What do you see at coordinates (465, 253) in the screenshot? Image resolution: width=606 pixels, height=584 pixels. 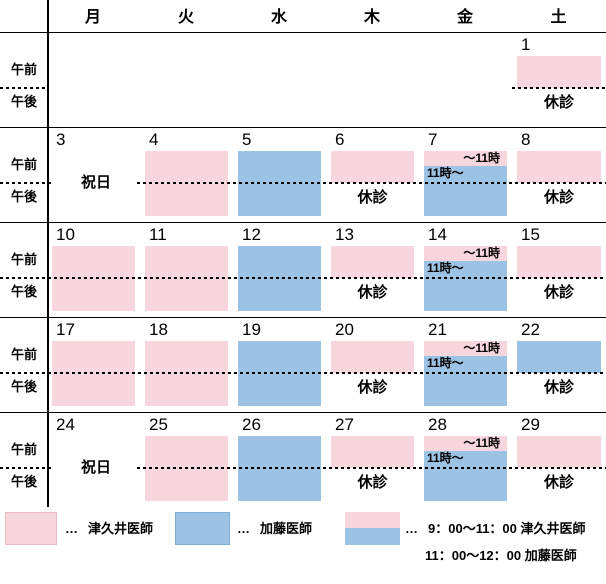 I see `cell-day14-early-tsukui: ～11時` at bounding box center [465, 253].